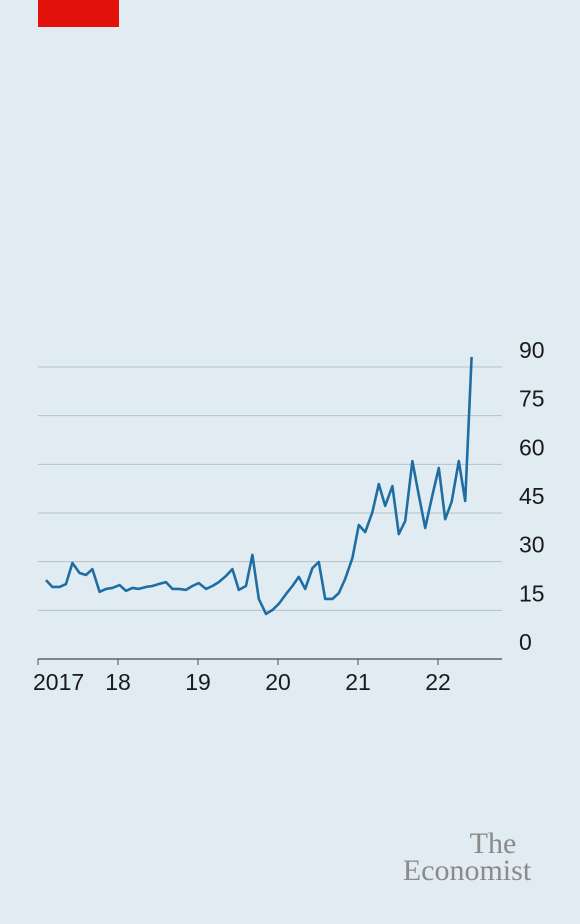 The image size is (580, 924). I want to click on y-tick-label: 30, so click(532, 545).